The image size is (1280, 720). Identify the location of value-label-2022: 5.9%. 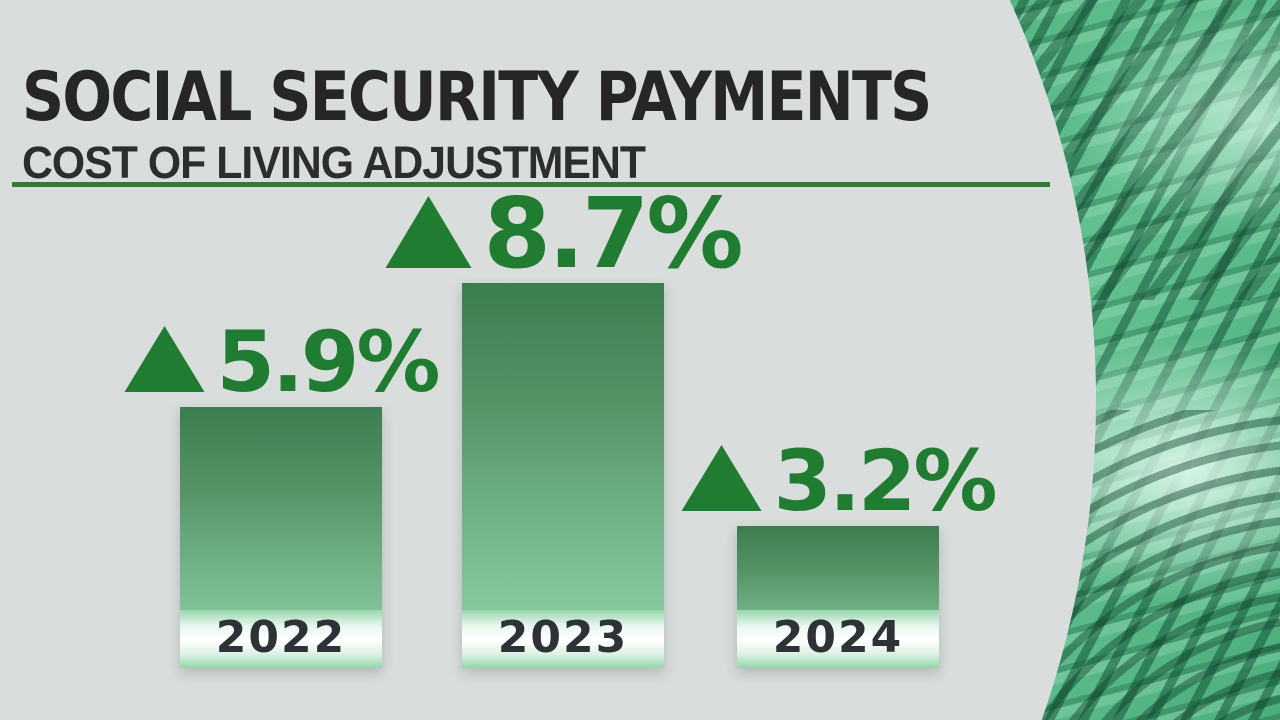
(282, 362).